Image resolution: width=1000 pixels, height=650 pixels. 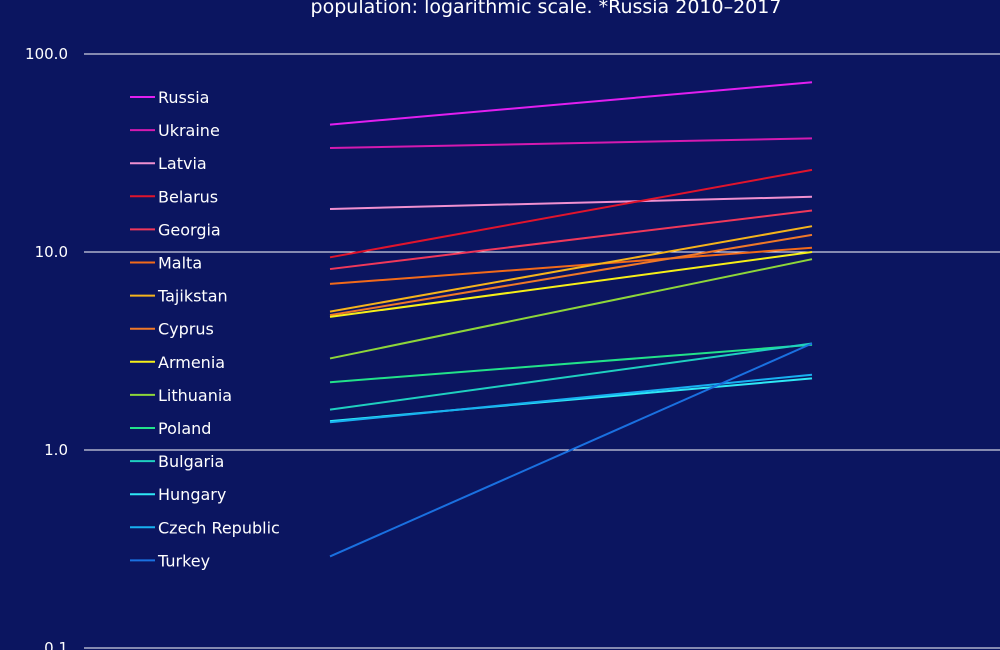 What do you see at coordinates (191, 362) in the screenshot?
I see `legend-label: Armenia` at bounding box center [191, 362].